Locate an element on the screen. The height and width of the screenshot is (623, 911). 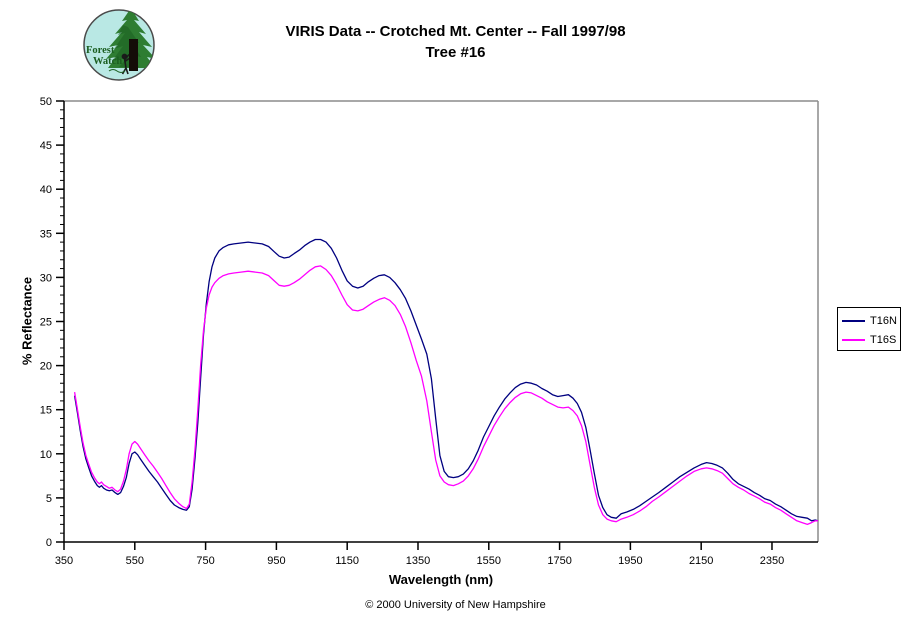
x-tick-label: 2150 is located at coordinates (701, 561).